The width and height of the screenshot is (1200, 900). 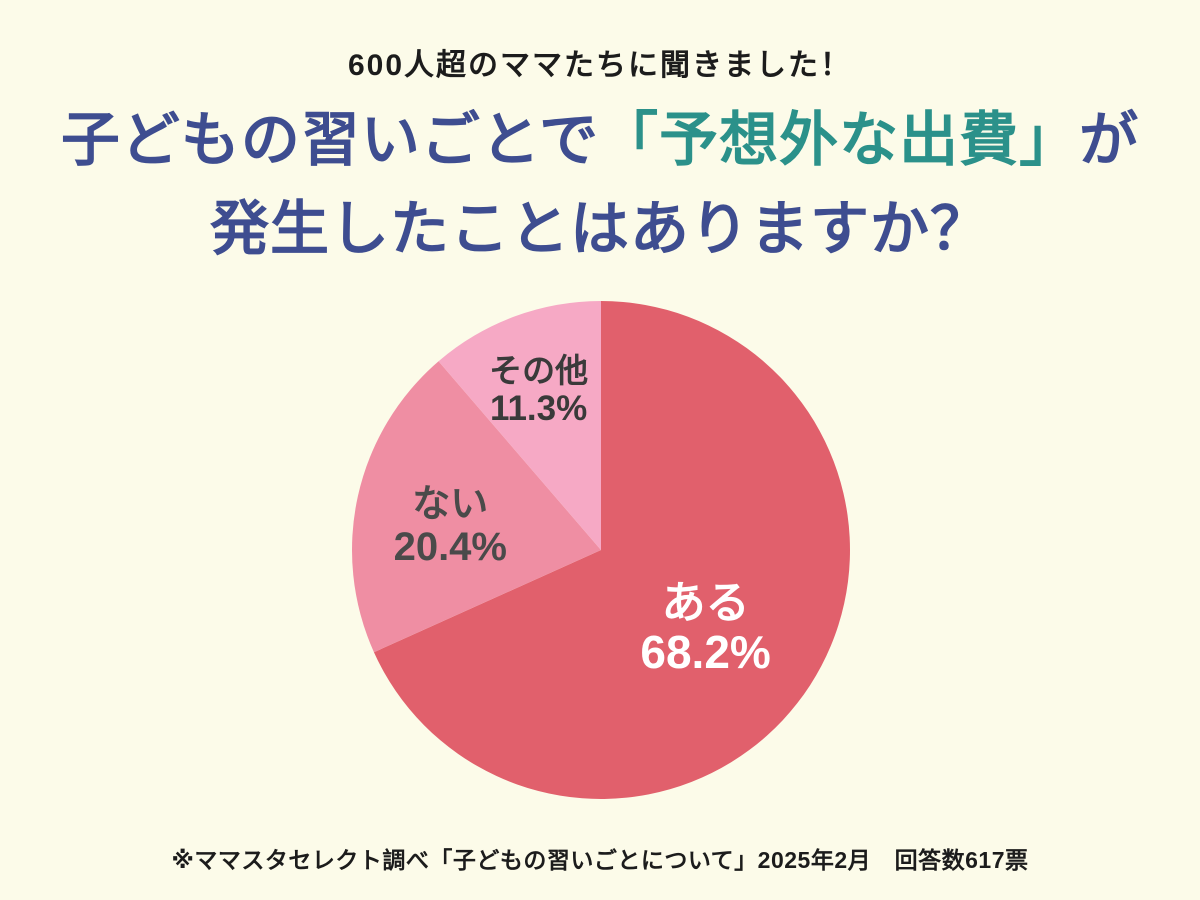 What do you see at coordinates (600, 860) in the screenshot?
I see `source-footnote: ※ママスタセレクト調べ「子どもの習いごとについて」2025年2月 回答数617票` at bounding box center [600, 860].